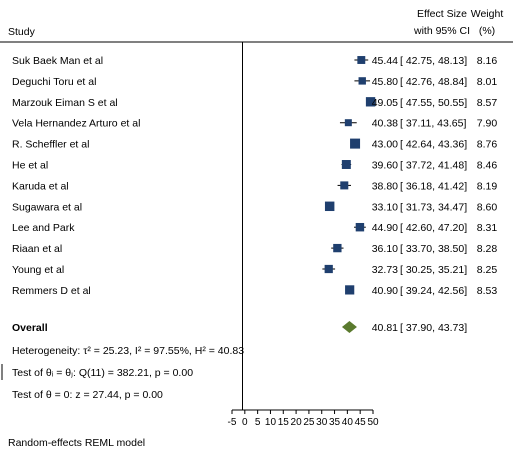  What do you see at coordinates (433, 186) in the screenshot?
I see `ci-value: [ 36.18, 41.42]` at bounding box center [433, 186].